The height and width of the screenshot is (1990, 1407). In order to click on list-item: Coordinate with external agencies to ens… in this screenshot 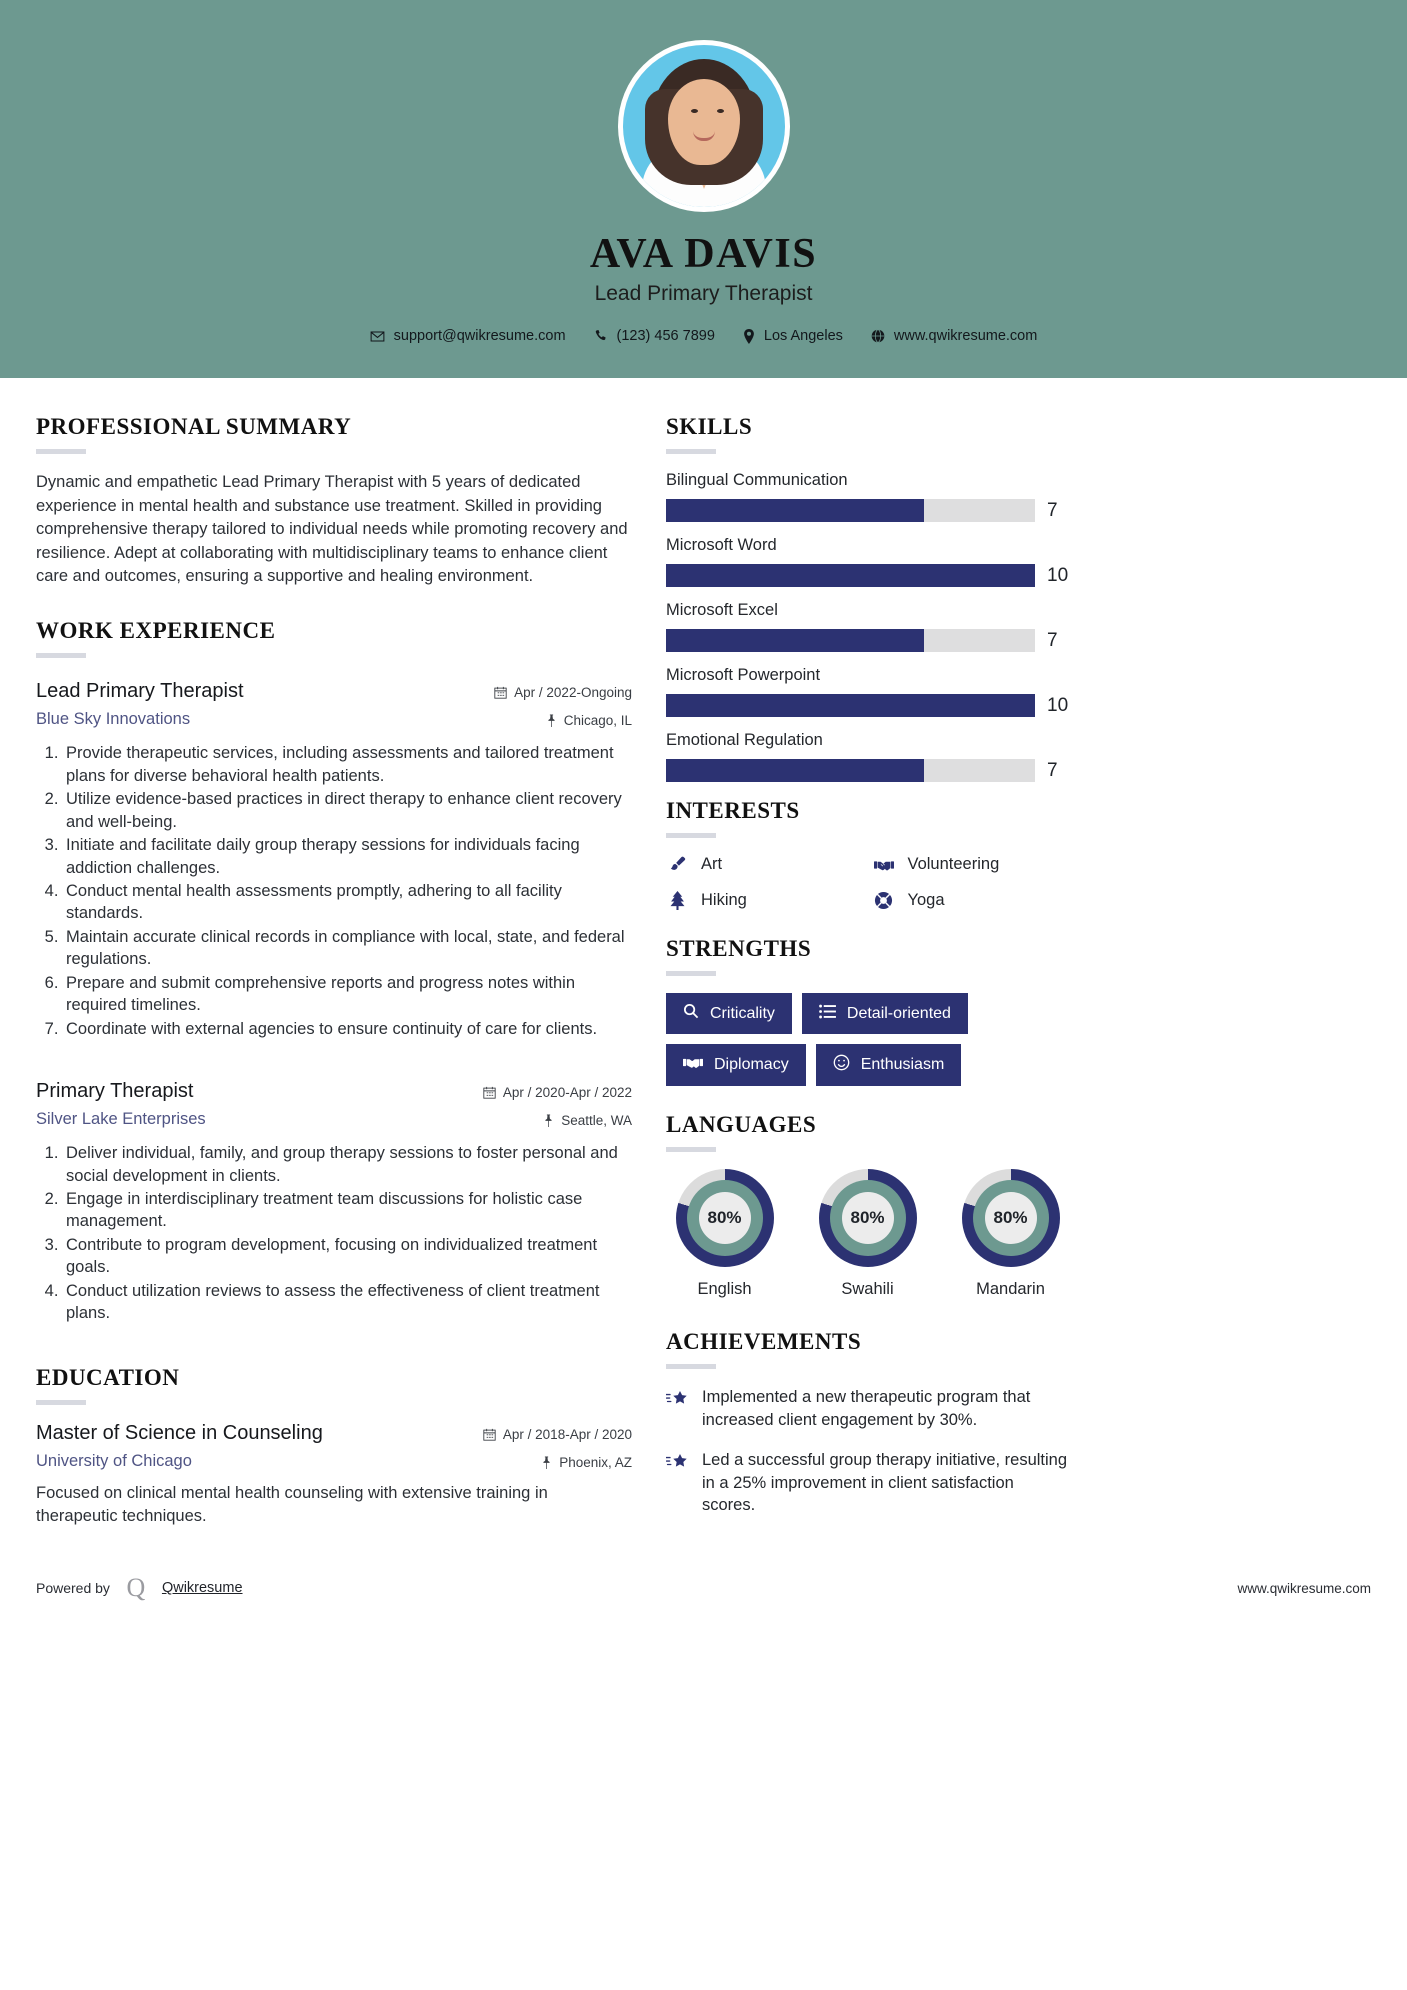, I will do `click(347, 1029)`.